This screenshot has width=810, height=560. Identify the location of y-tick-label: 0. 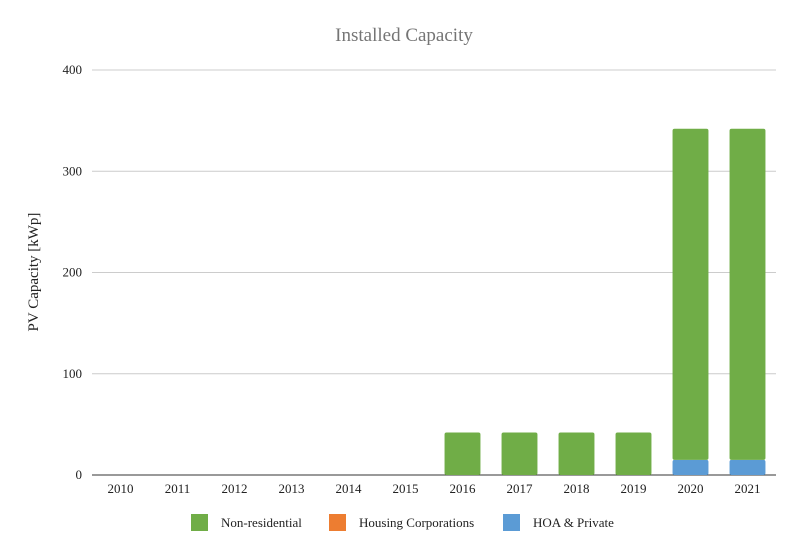
(79, 474).